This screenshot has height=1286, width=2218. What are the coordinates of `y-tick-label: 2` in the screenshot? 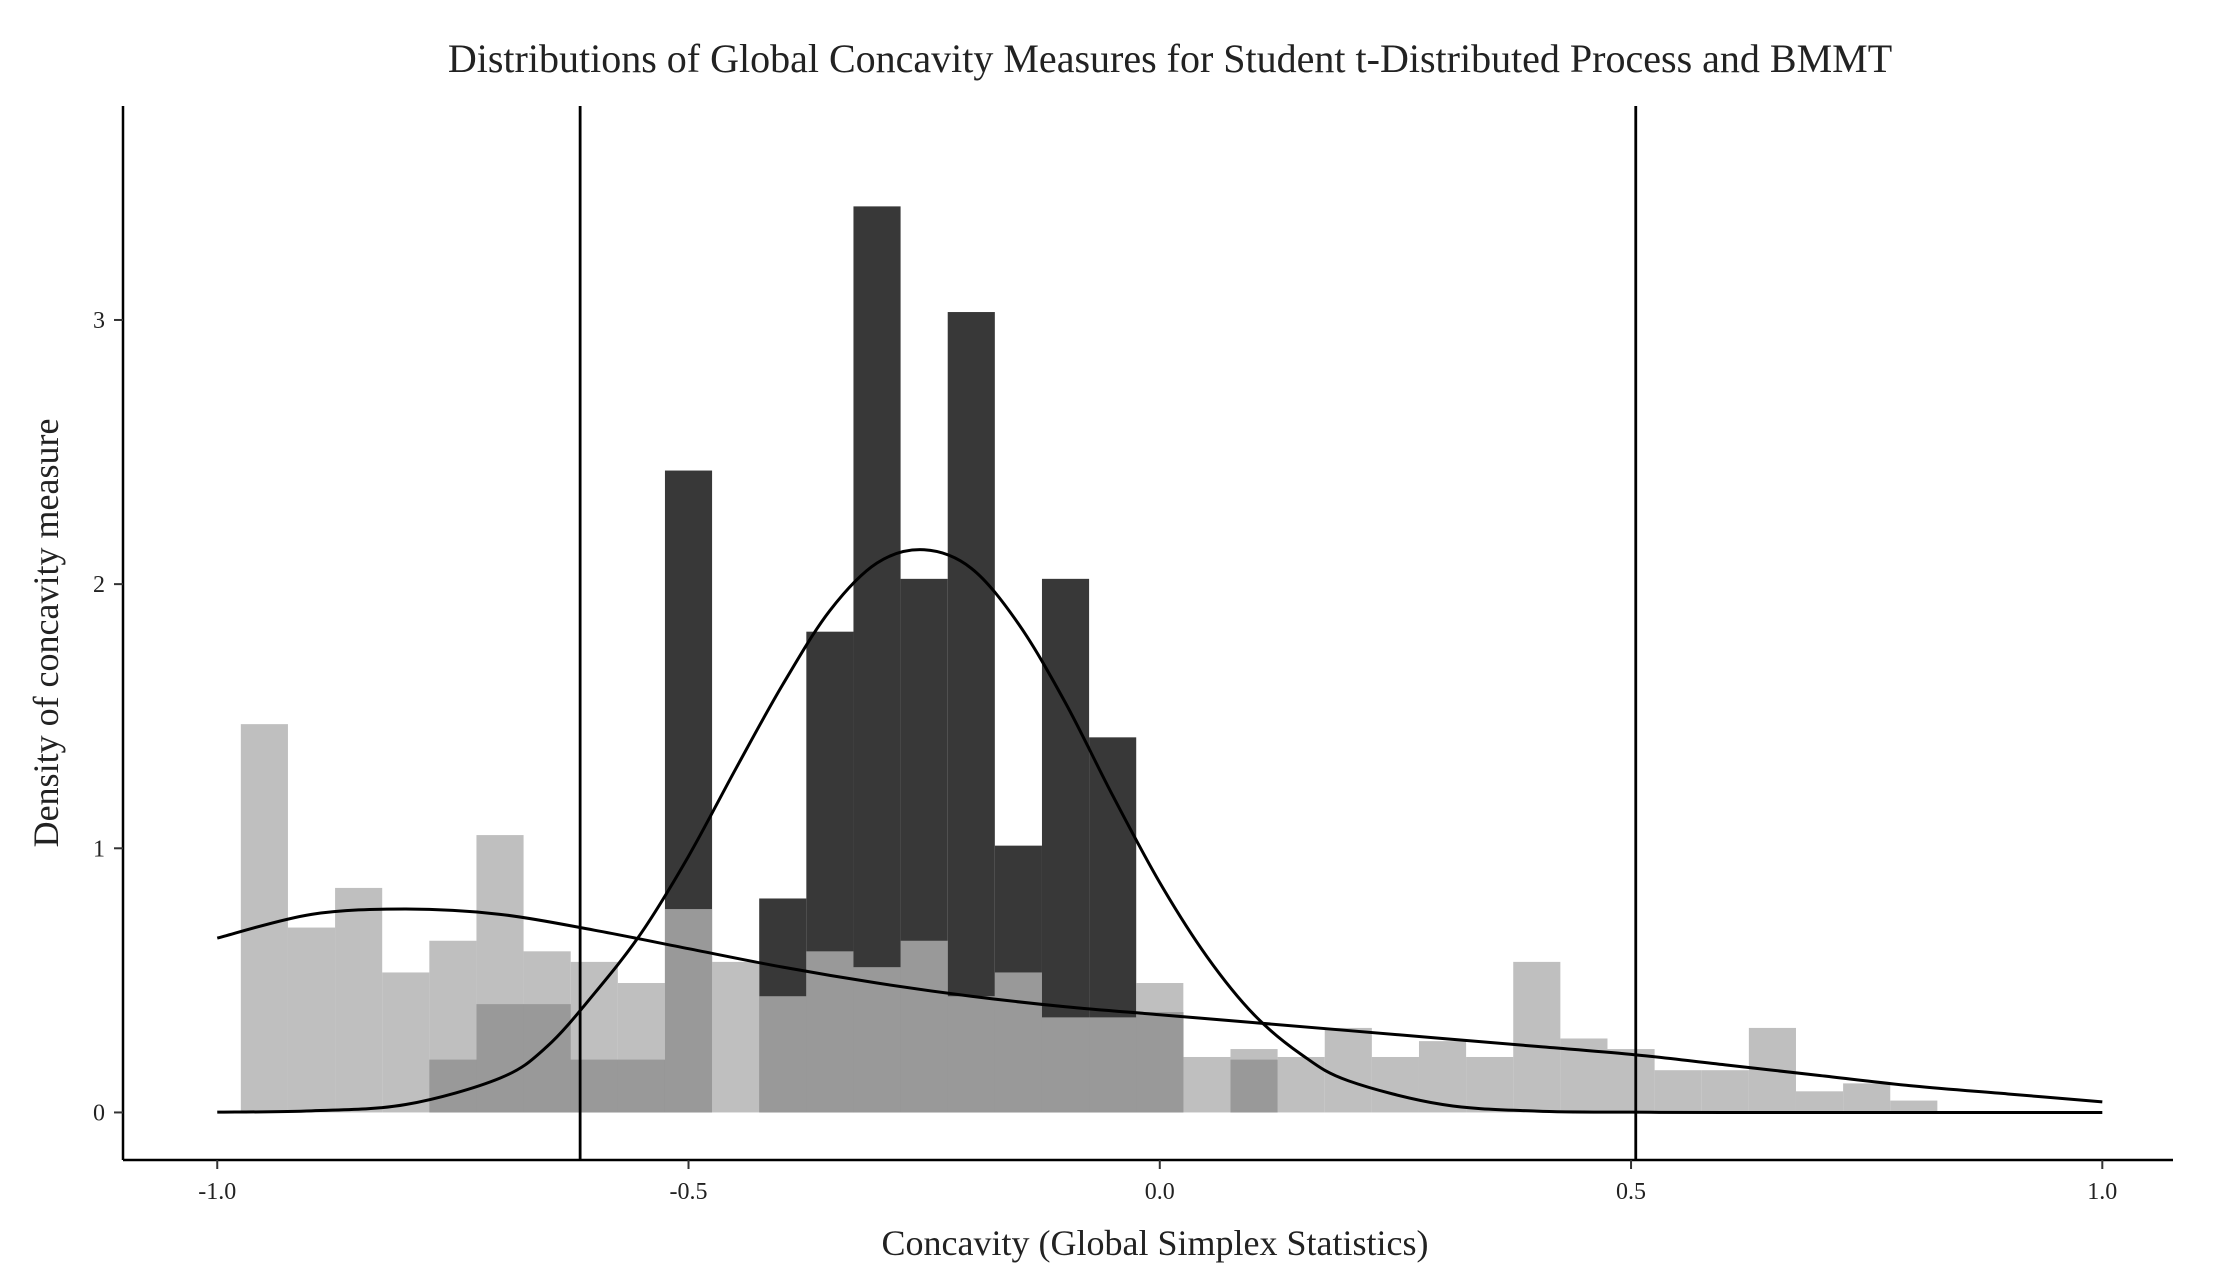 It's located at (99, 585).